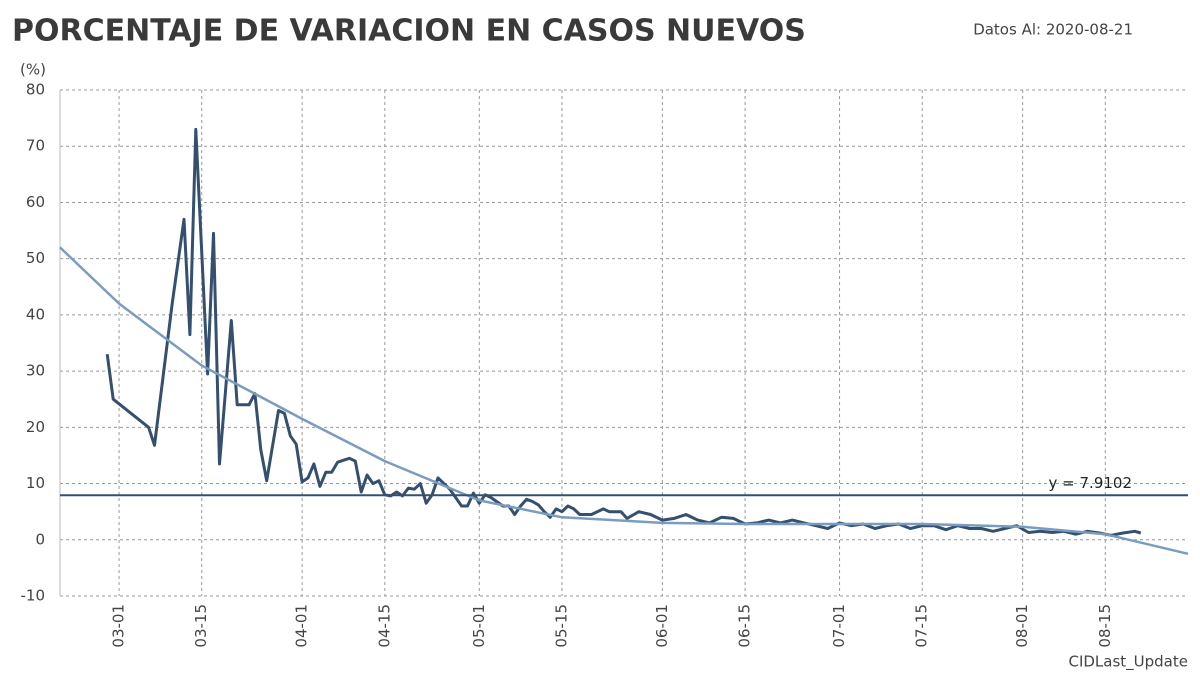 The image size is (1200, 676). Describe the element at coordinates (1053, 30) in the screenshot. I see `subtitle: Datos Al: 2020-08-21` at that location.